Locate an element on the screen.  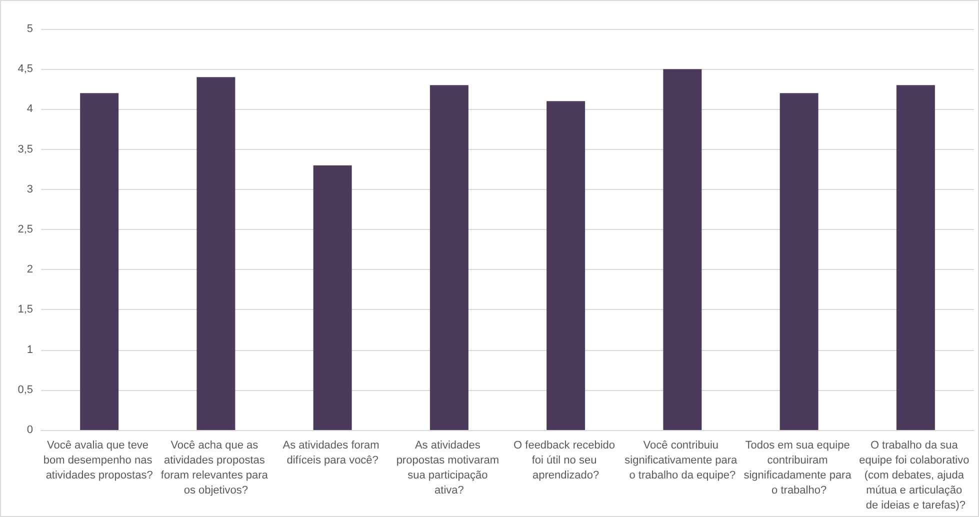
y-tick-label: 4 is located at coordinates (29, 109).